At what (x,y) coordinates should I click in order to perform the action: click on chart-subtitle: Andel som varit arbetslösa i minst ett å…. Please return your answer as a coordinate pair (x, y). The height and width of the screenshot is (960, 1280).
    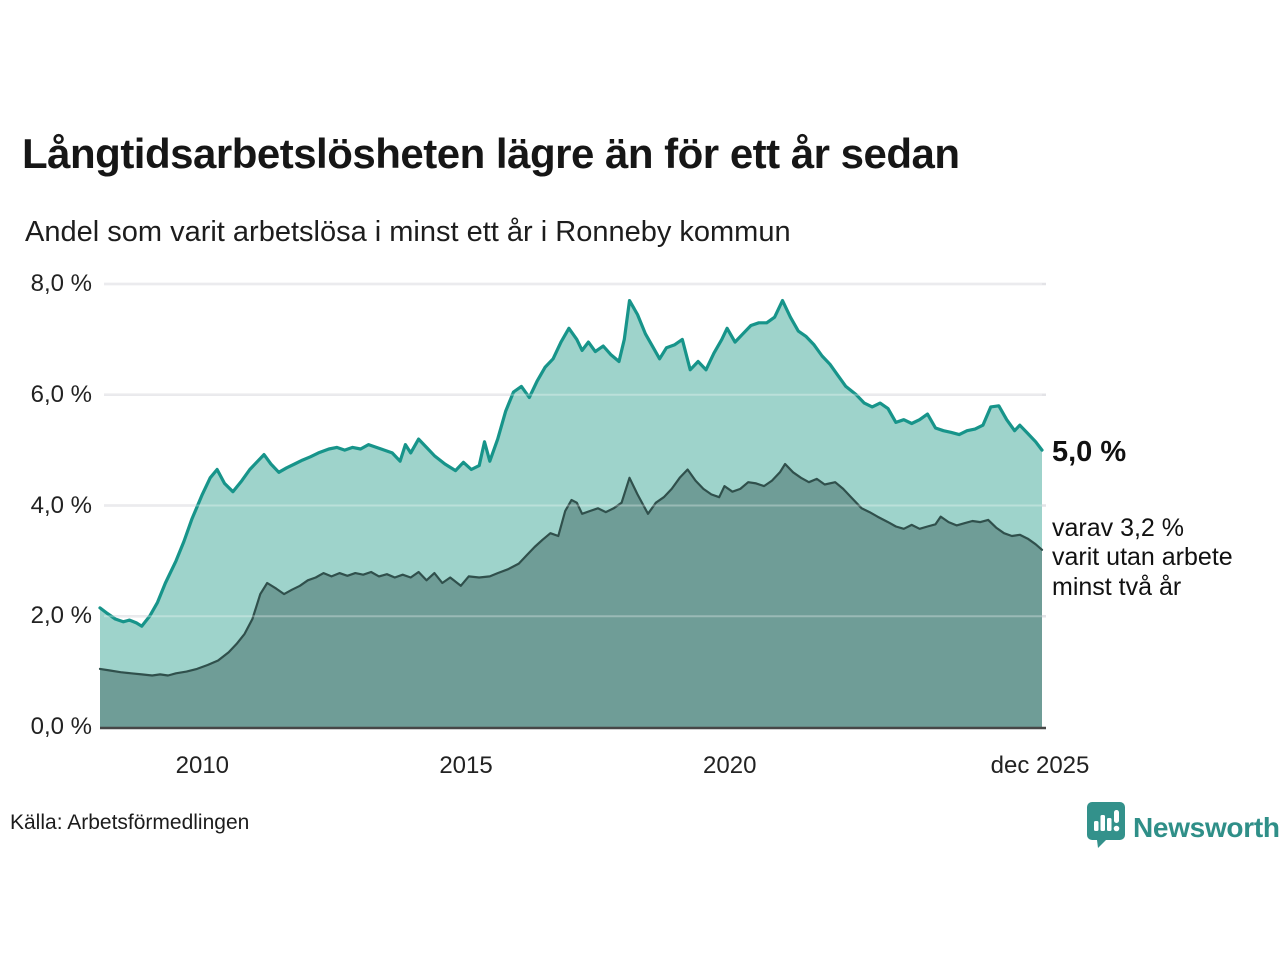
    Looking at the image, I should click on (408, 232).